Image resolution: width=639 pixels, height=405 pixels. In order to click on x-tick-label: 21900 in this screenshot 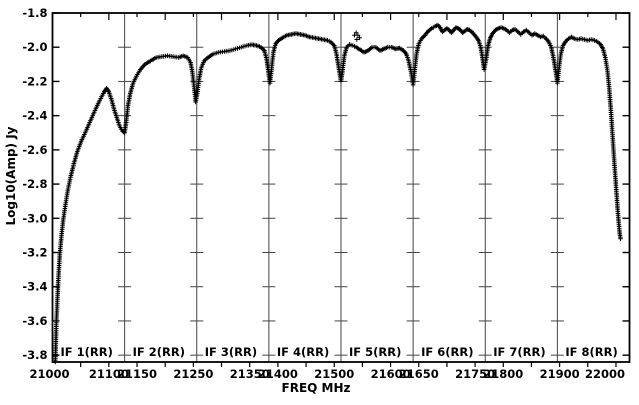, I will do `click(560, 374)`.